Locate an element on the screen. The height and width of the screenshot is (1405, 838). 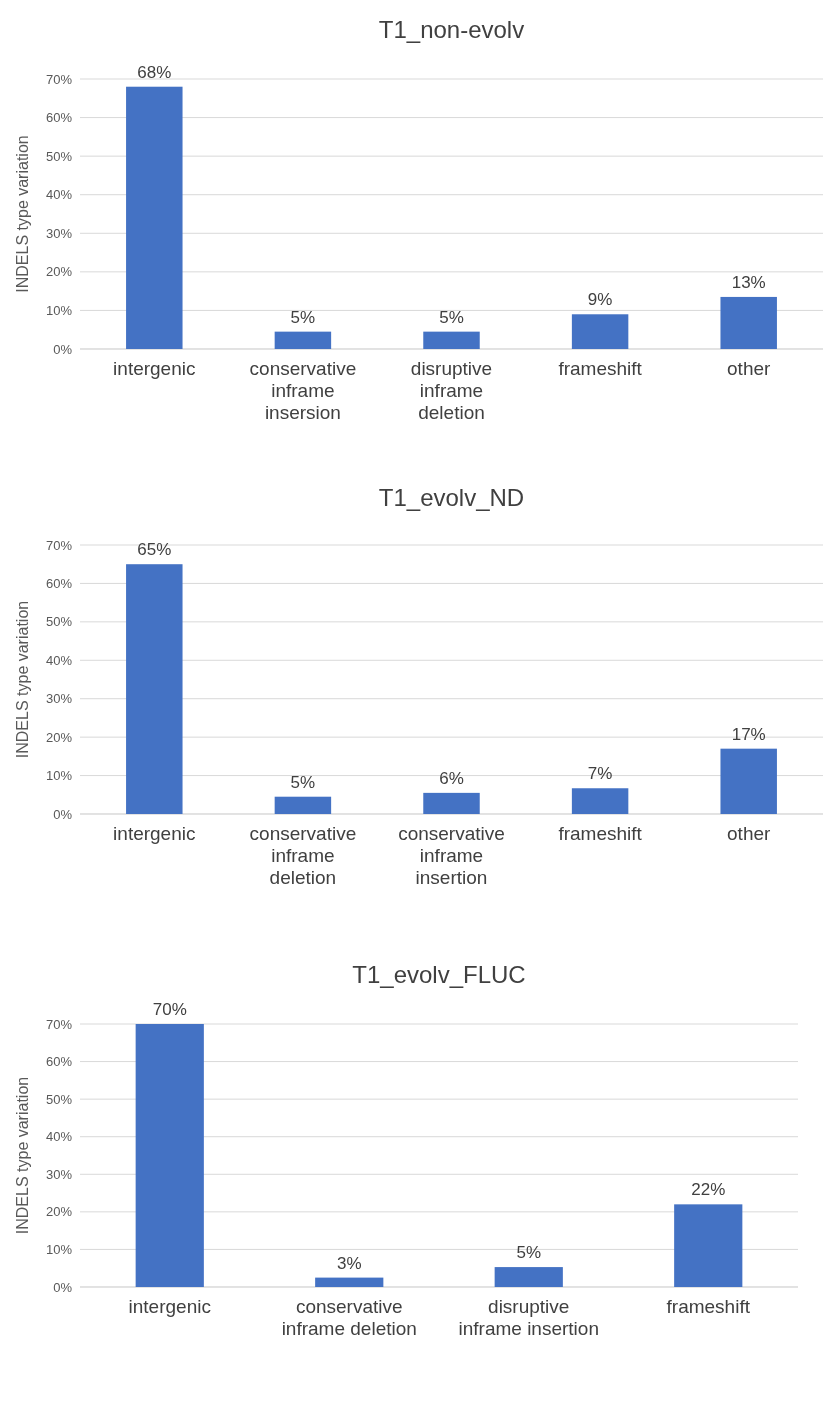
data-label: 7% is located at coordinates (600, 774).